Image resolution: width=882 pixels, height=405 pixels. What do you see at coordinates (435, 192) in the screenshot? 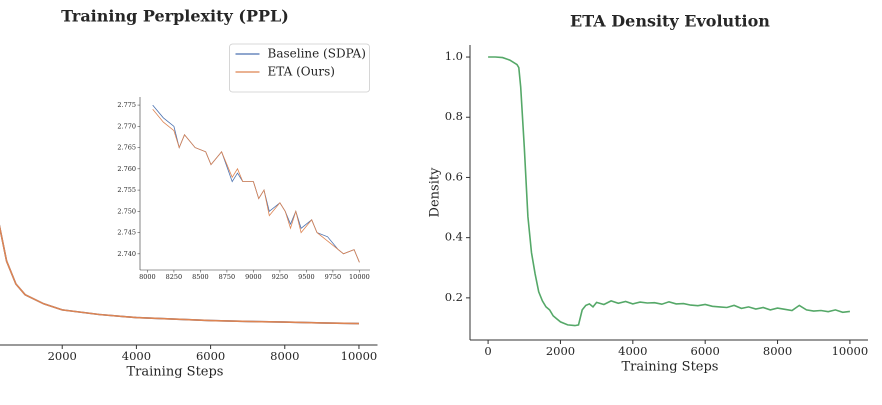
I see `y-axis-label: Density` at bounding box center [435, 192].